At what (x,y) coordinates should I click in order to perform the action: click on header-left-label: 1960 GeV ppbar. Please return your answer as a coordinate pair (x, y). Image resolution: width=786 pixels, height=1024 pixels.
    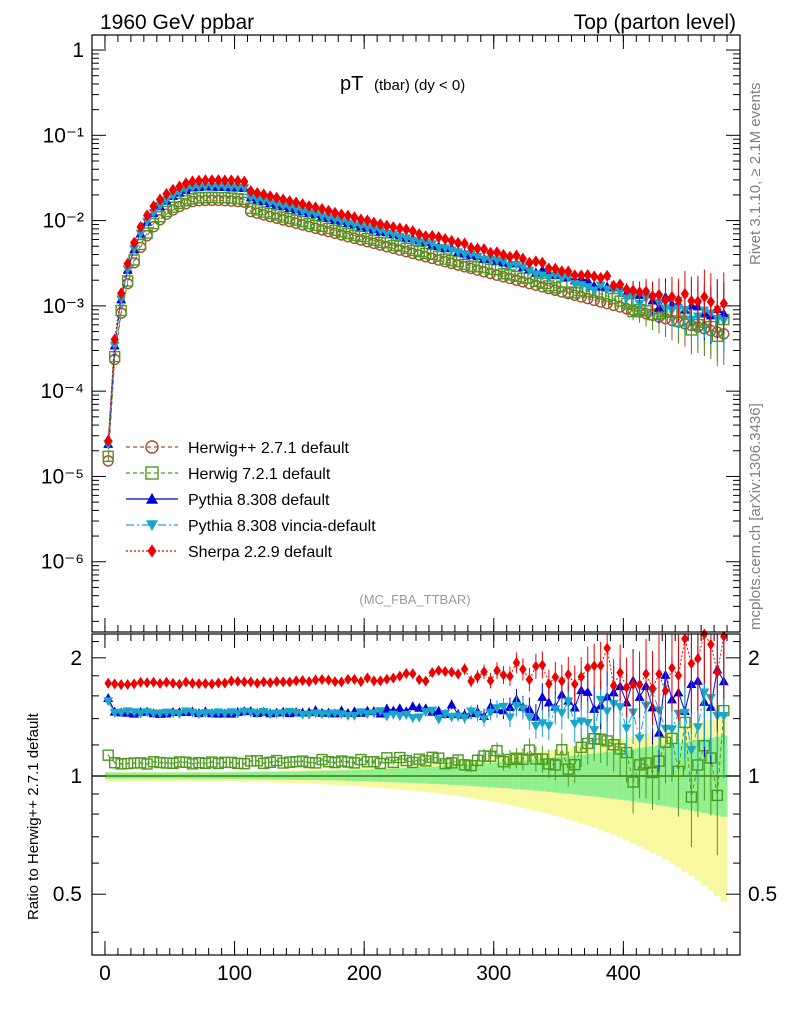
    Looking at the image, I should click on (177, 22).